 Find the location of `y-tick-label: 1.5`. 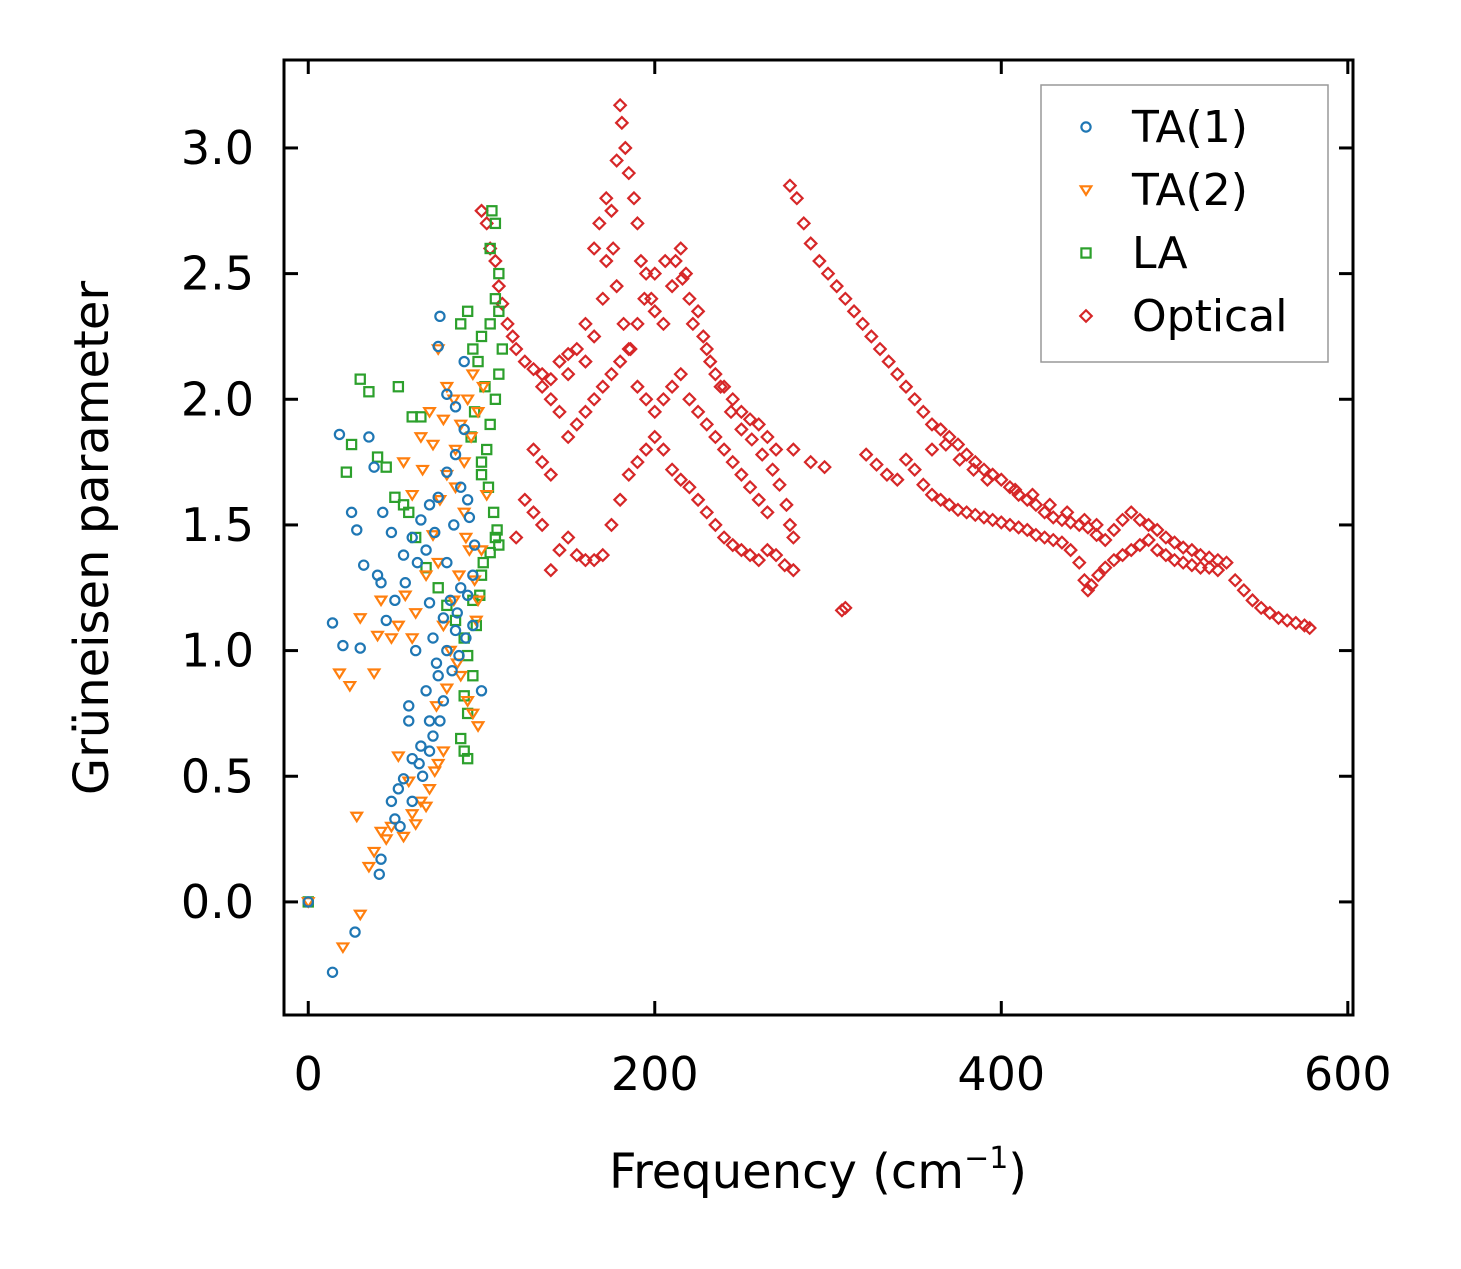

y-tick-label: 1.5 is located at coordinates (217, 525).